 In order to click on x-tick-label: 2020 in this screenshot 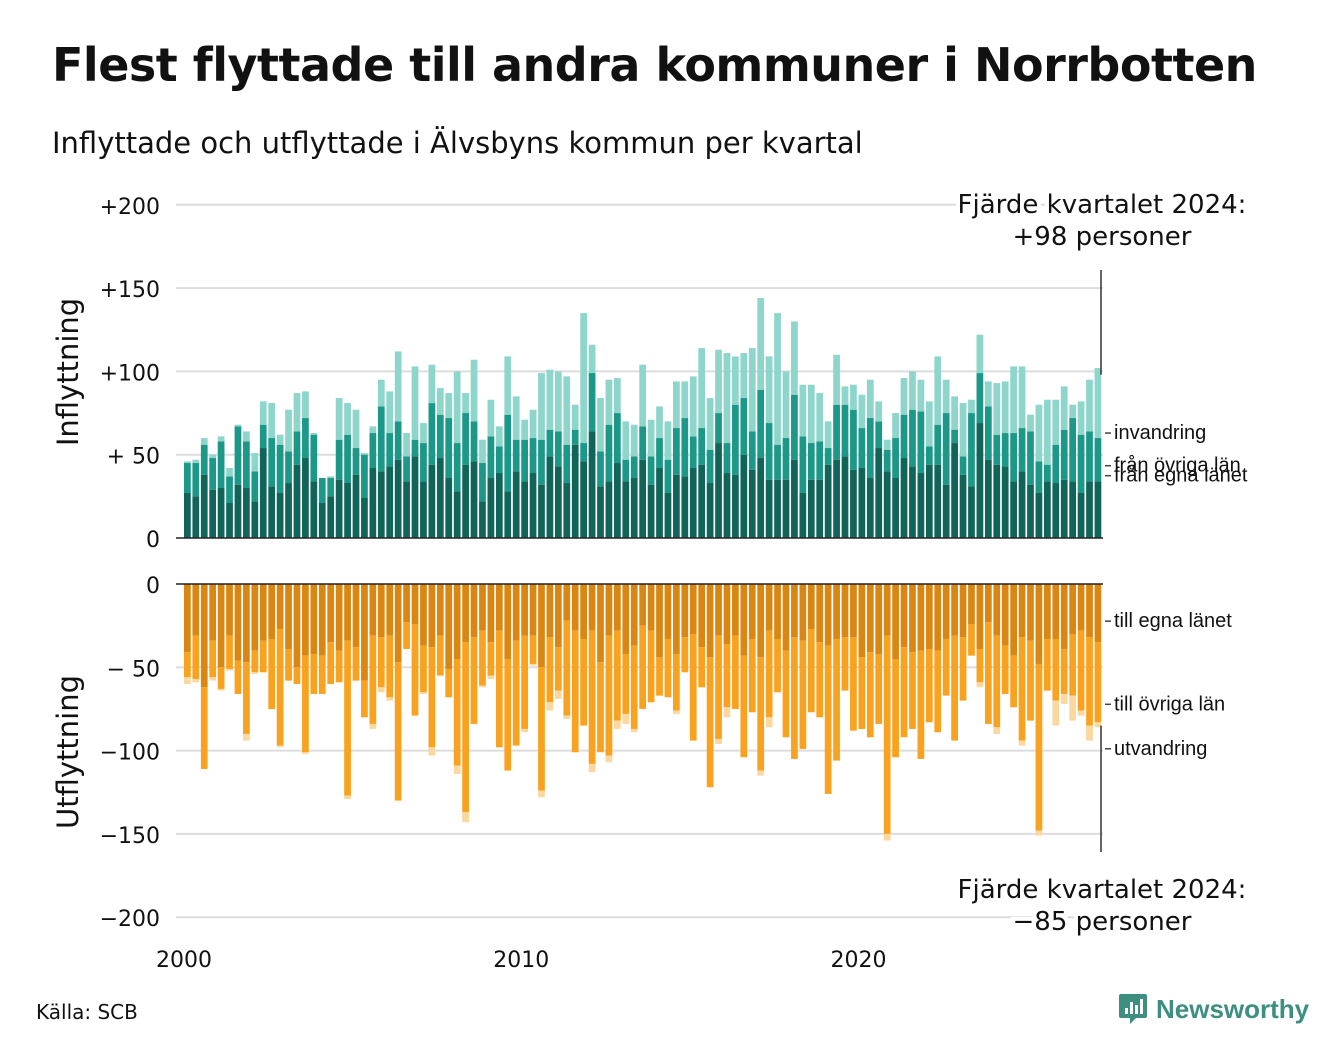, I will do `click(858, 960)`.